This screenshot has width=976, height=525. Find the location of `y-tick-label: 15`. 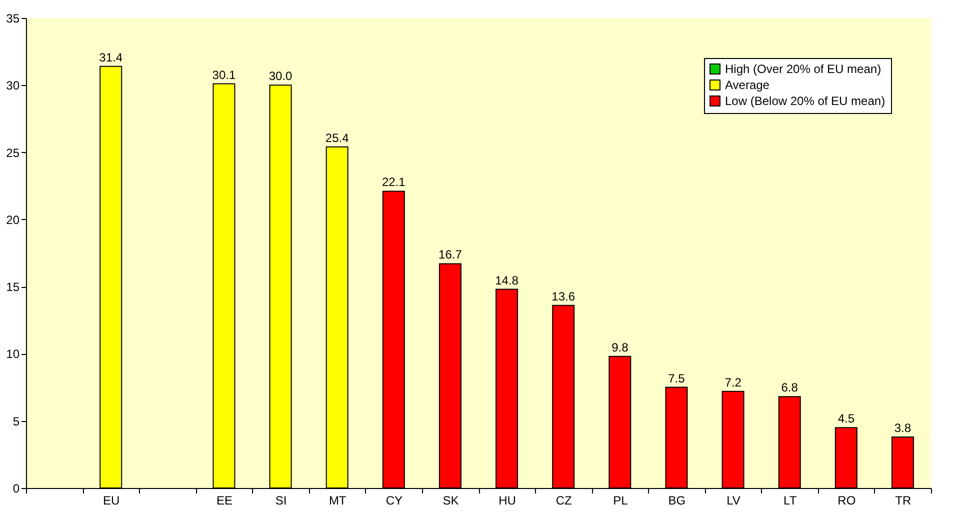

y-tick-label: 15 is located at coordinates (13, 287).